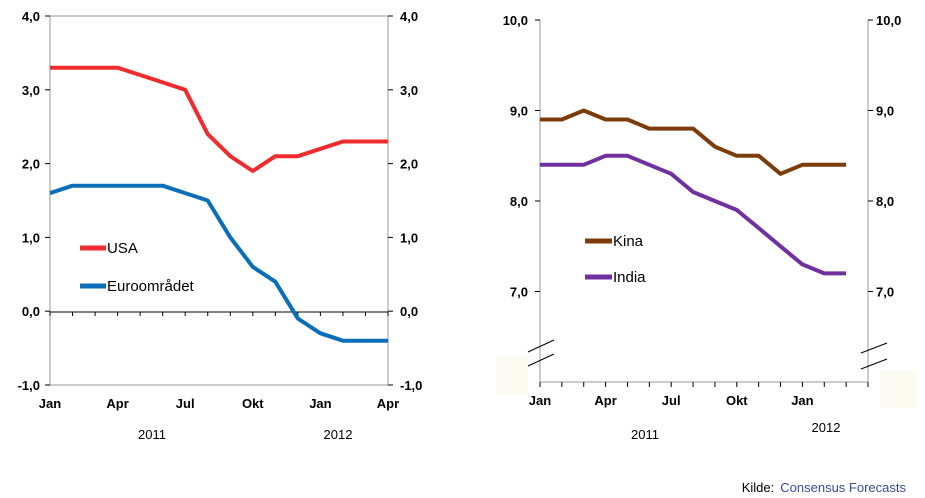 The height and width of the screenshot is (498, 925). Describe the element at coordinates (615, 259) in the screenshot. I see `legend-right: Kina India` at that location.